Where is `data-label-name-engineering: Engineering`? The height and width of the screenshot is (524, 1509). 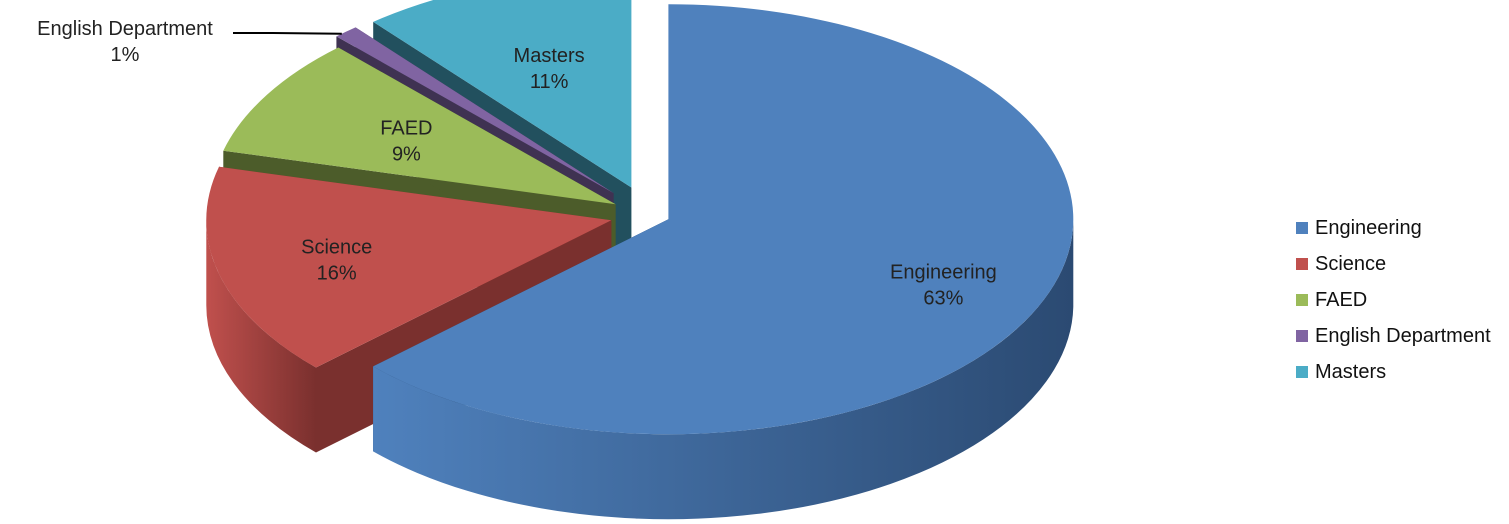 data-label-name-engineering: Engineering is located at coordinates (943, 272).